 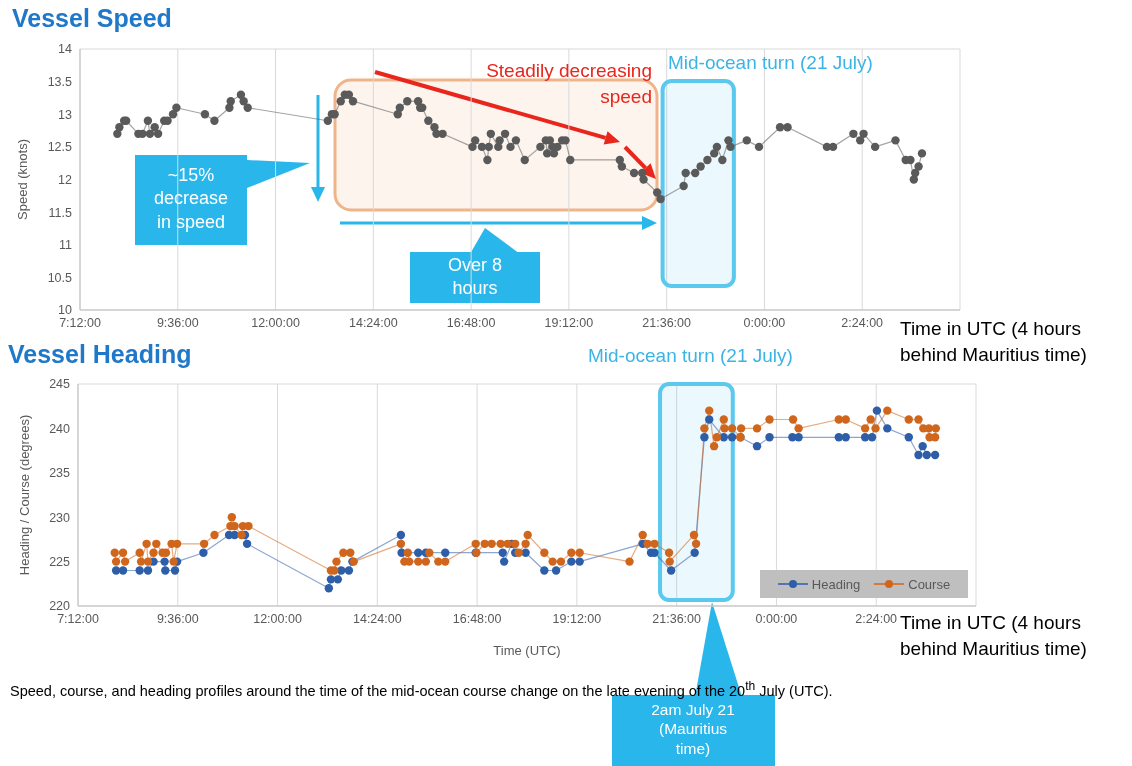 What do you see at coordinates (60, 428) in the screenshot?
I see `y-tick-label: 240` at bounding box center [60, 428].